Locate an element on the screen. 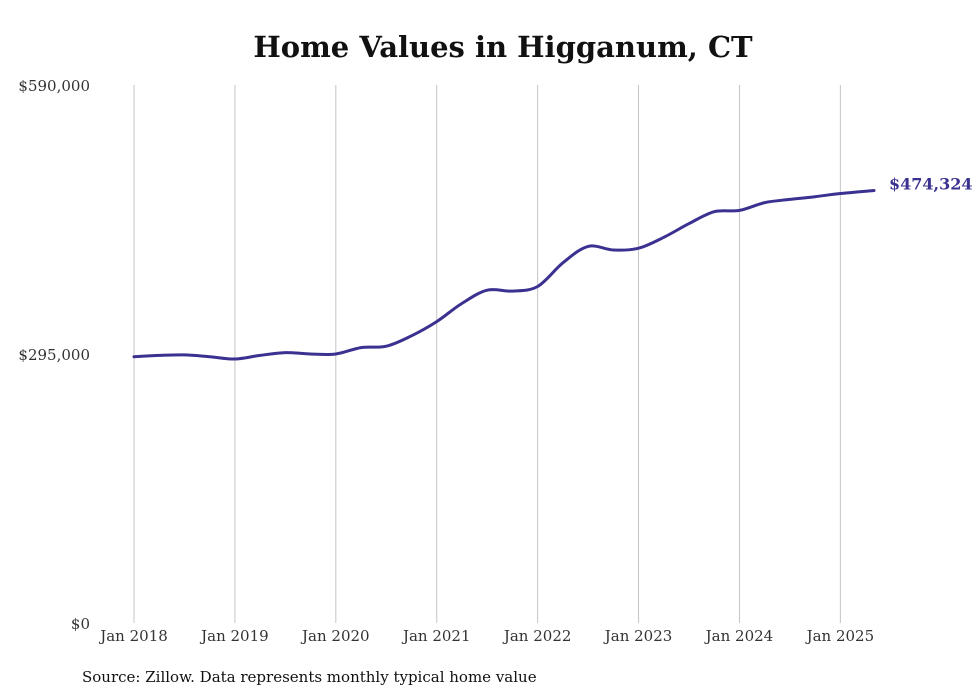 The width and height of the screenshot is (980, 699). x-tick-label: Jan 2019 is located at coordinates (234, 636).